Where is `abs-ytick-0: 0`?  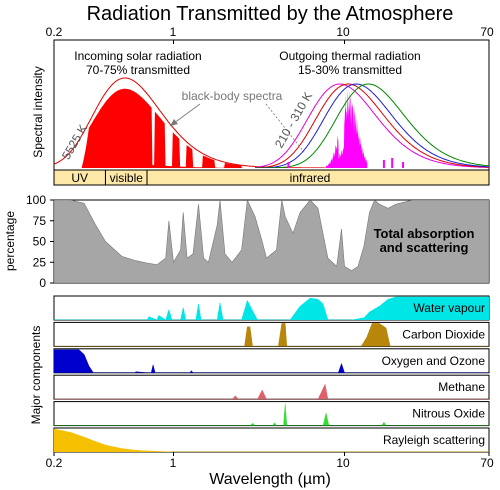
abs-ytick-0: 0 is located at coordinates (42, 283).